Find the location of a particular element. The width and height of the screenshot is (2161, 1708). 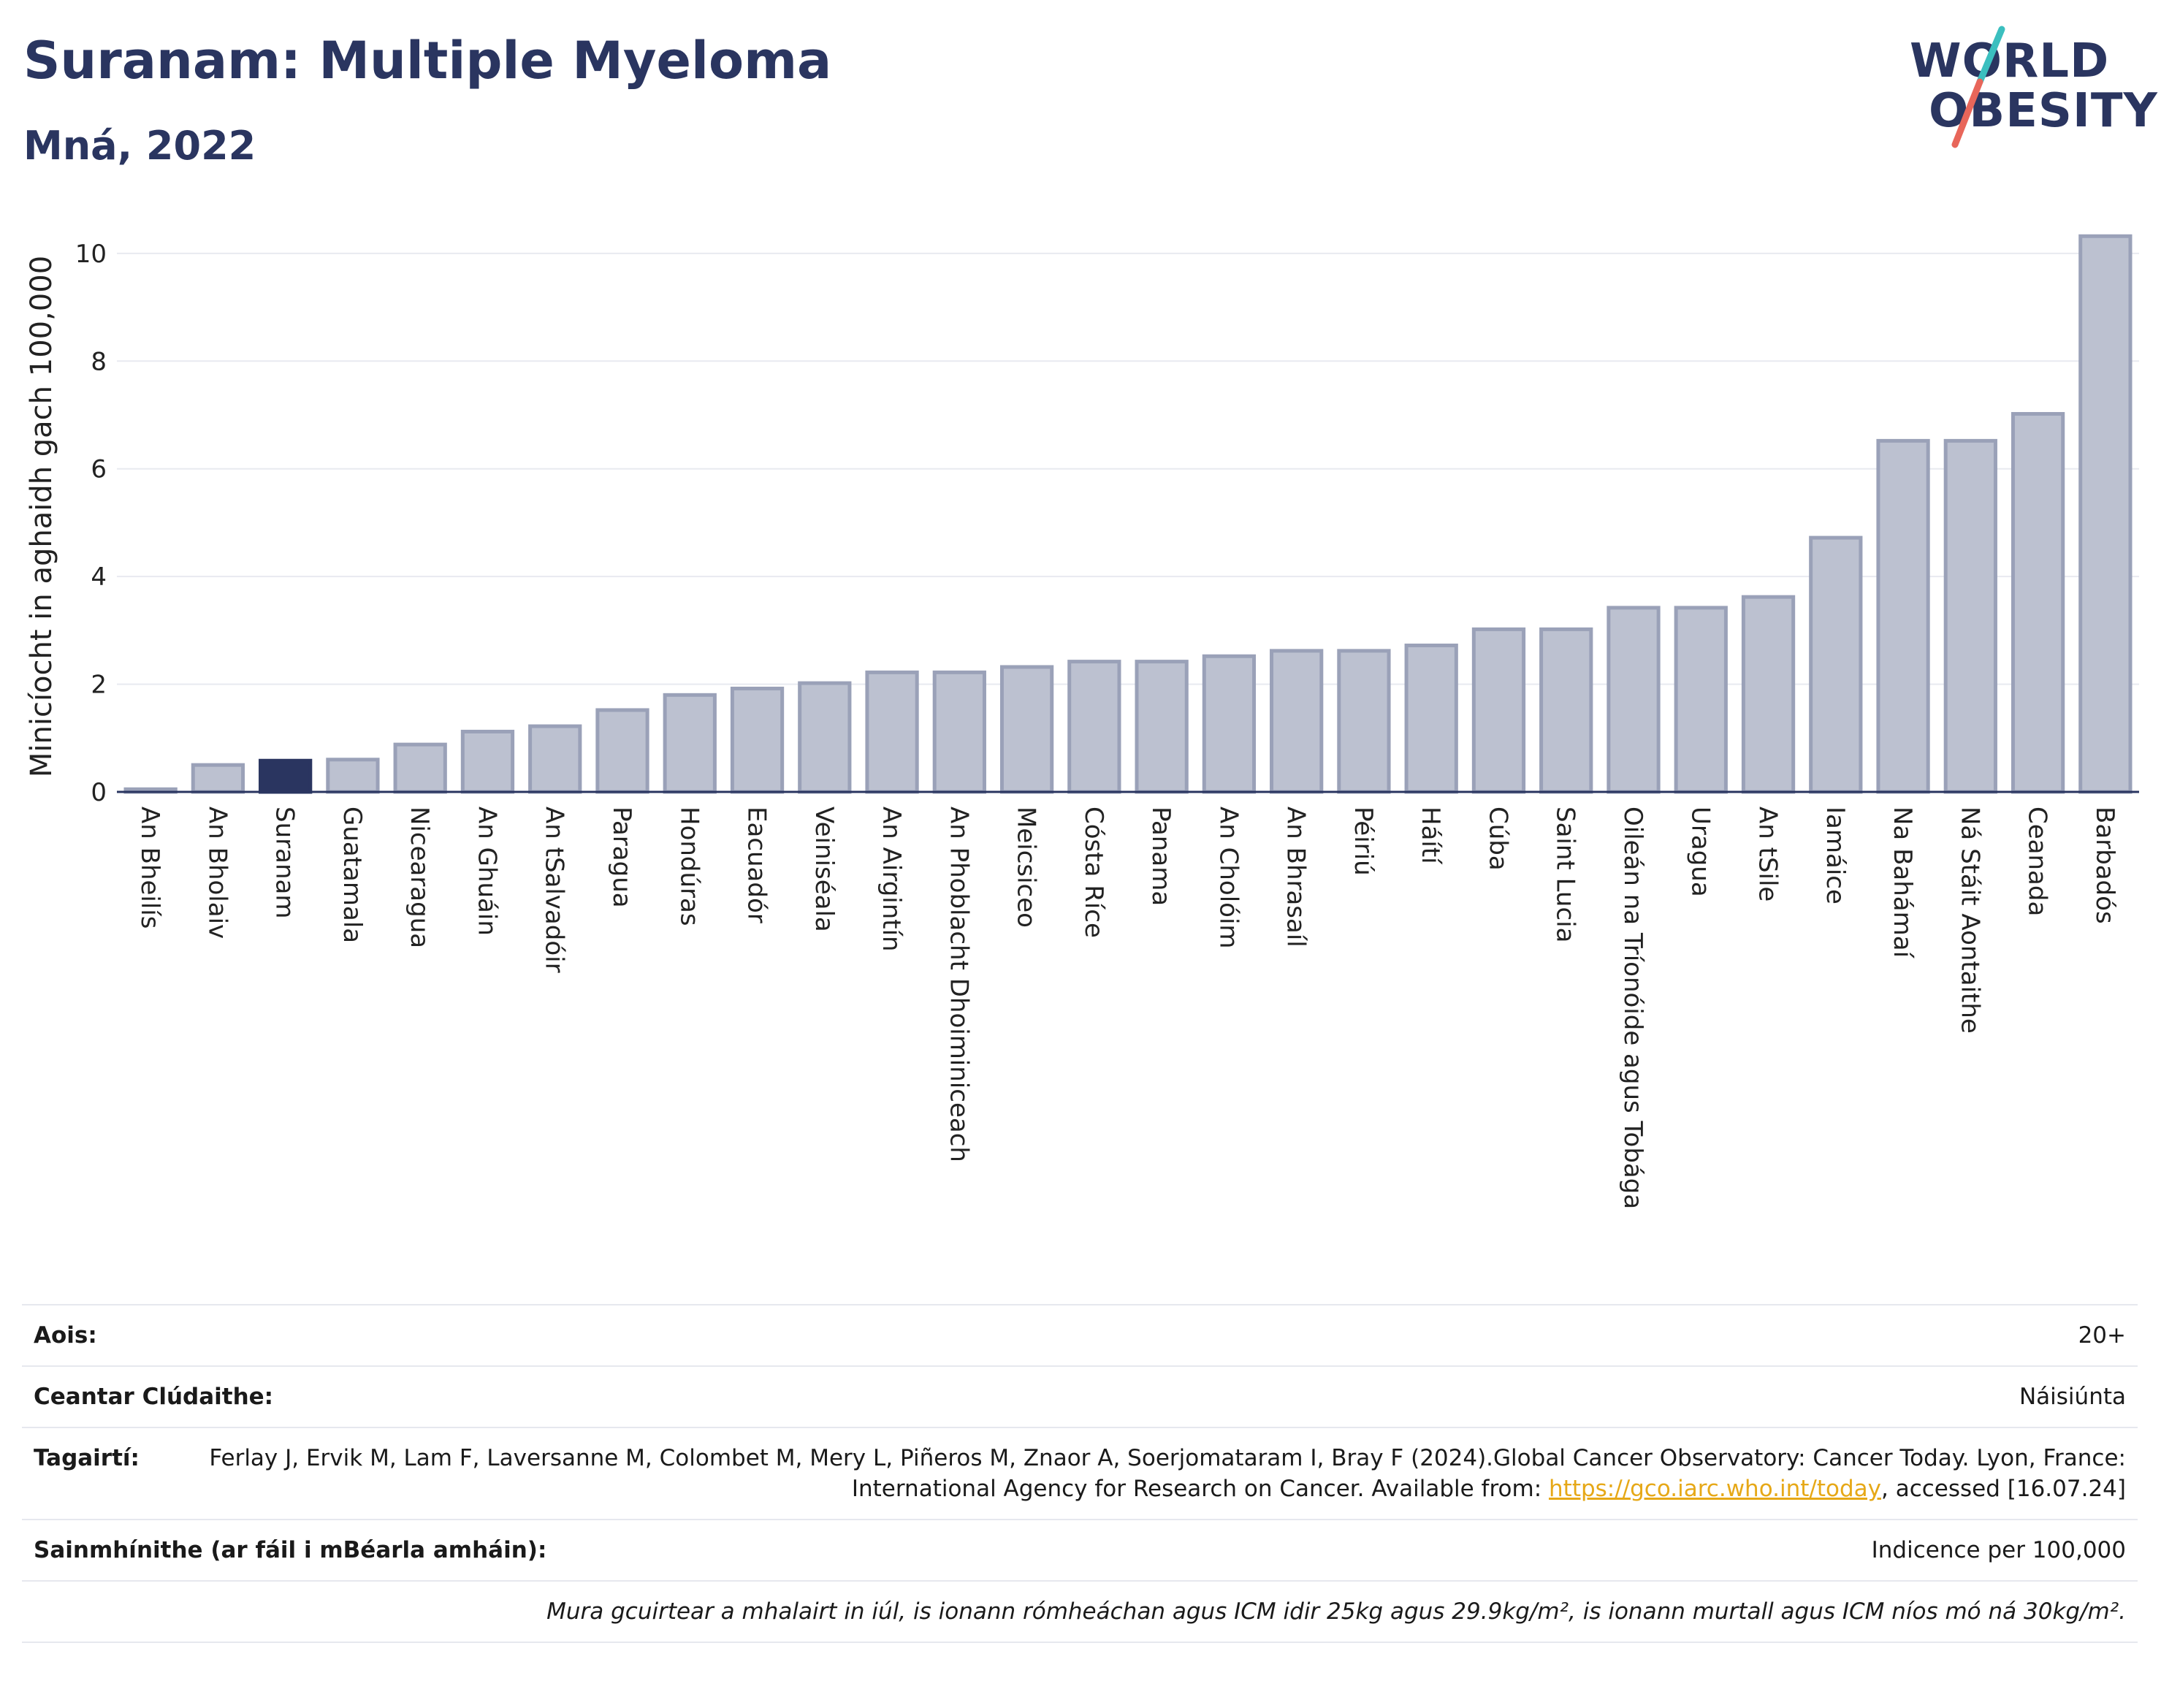

x-tick-label: An Cholóim is located at coordinates (1228, 878).